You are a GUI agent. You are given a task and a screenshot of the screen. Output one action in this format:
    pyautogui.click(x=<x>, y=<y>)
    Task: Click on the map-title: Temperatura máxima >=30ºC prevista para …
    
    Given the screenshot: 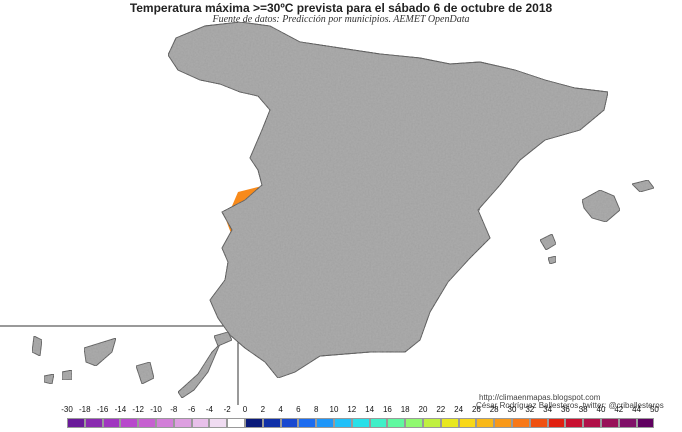 What is the action you would take?
    pyautogui.click(x=341, y=8)
    